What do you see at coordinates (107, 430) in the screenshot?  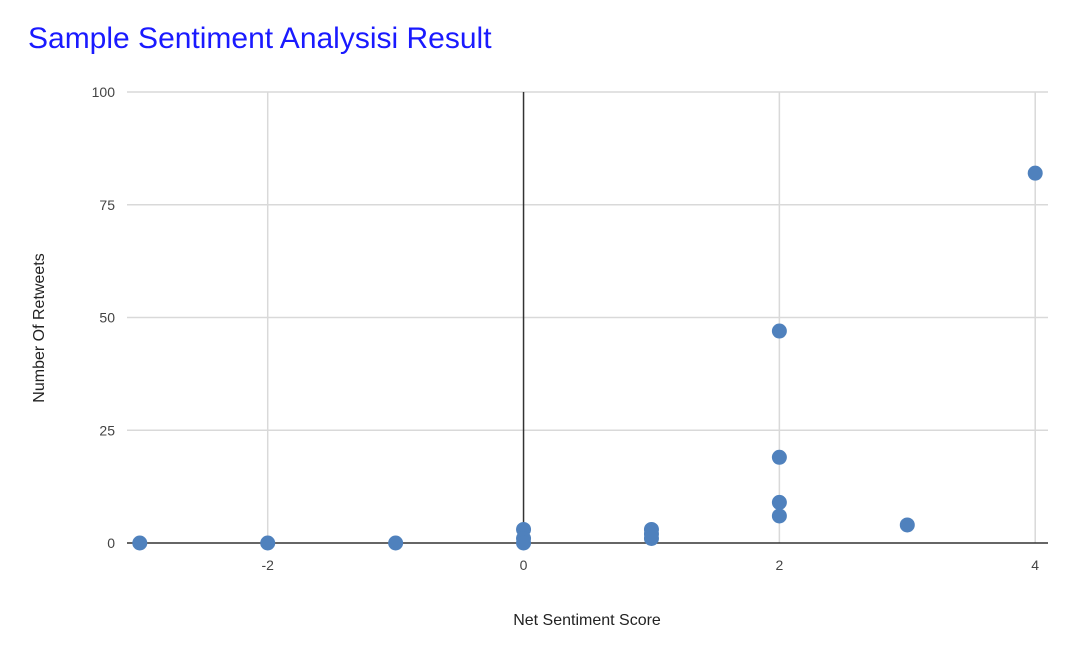 I see `y-tick-label: 25` at bounding box center [107, 430].